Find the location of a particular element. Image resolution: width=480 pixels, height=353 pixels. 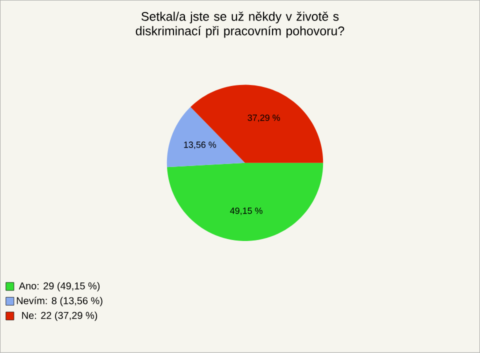

legend-label: Ano: 29 (49,15 %) is located at coordinates (59, 287).